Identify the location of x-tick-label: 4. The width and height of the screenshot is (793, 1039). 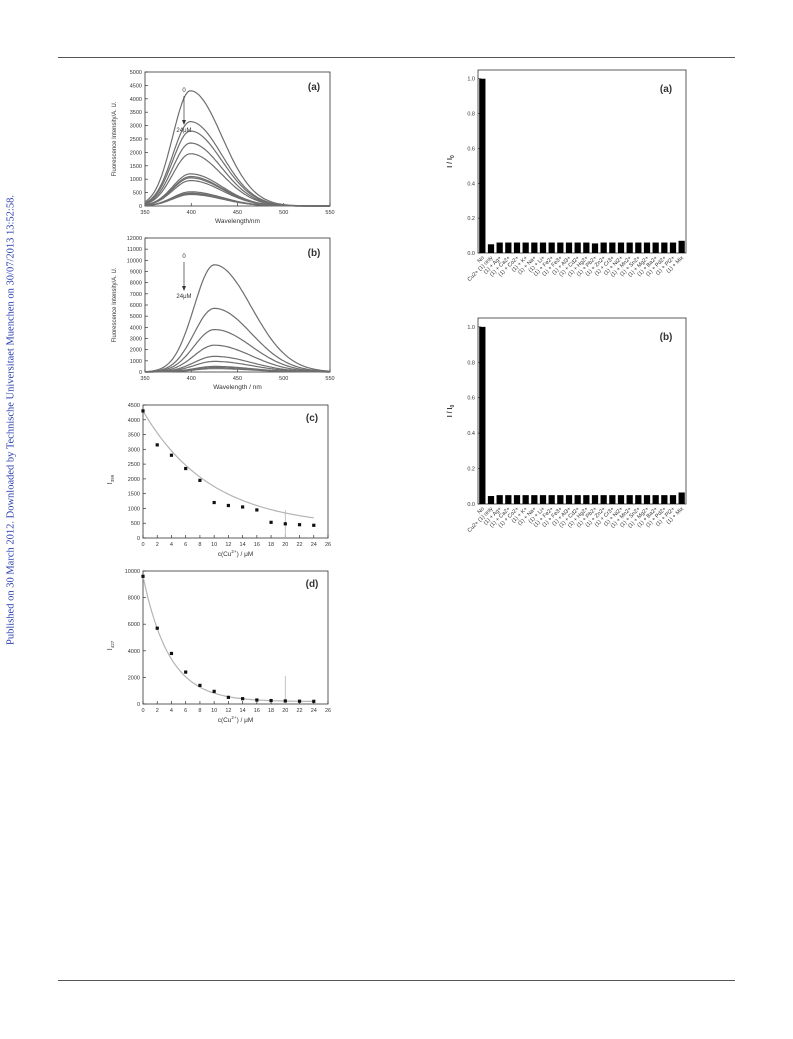
(171, 711).